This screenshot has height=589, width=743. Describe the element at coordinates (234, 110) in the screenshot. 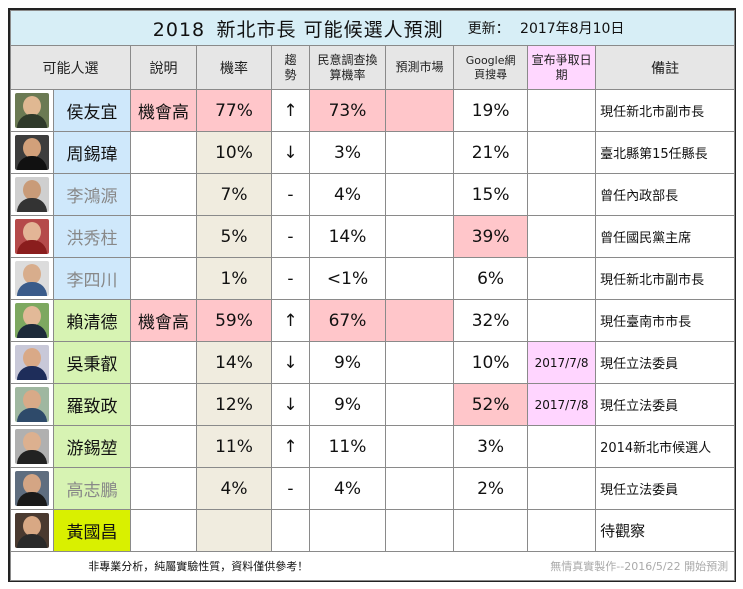

I see `rate-cell: 77%` at that location.